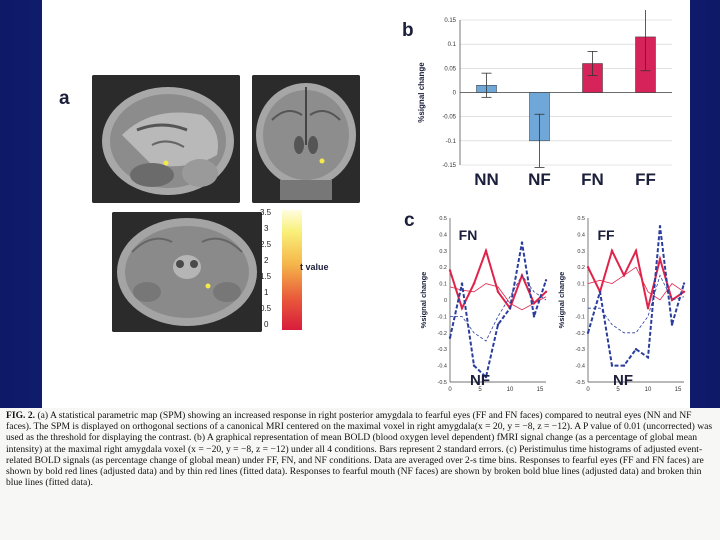 The height and width of the screenshot is (540, 720). Describe the element at coordinates (452, 45) in the screenshot. I see `y-tick-label: 0.1` at that location.